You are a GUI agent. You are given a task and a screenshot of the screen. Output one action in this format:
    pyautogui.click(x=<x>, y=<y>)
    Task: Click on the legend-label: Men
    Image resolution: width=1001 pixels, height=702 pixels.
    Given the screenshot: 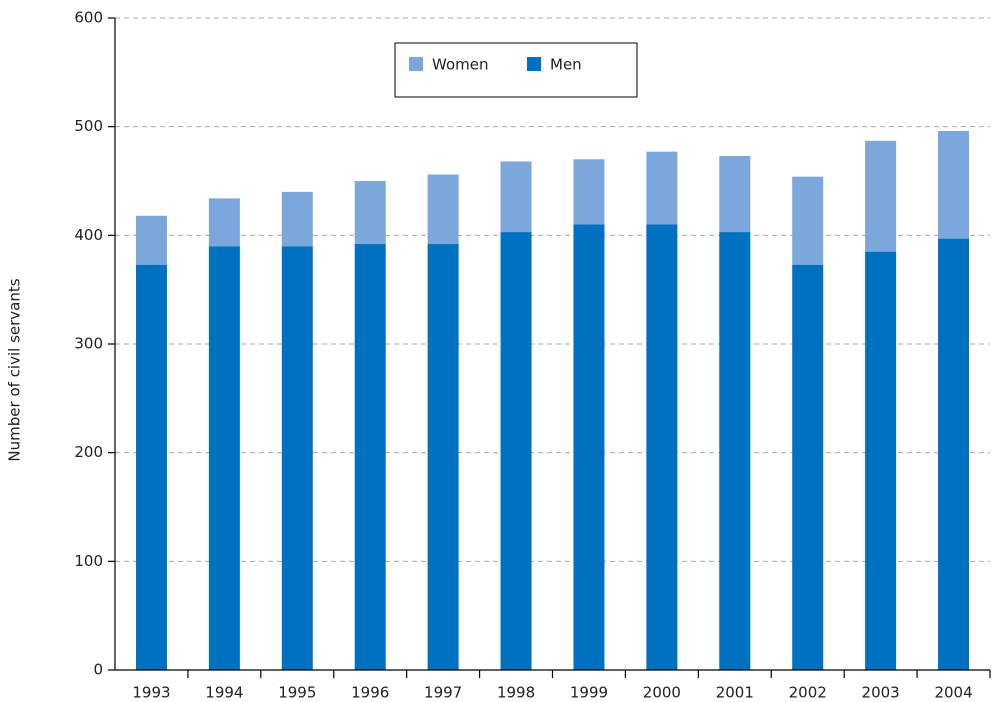 What is the action you would take?
    pyautogui.click(x=566, y=65)
    